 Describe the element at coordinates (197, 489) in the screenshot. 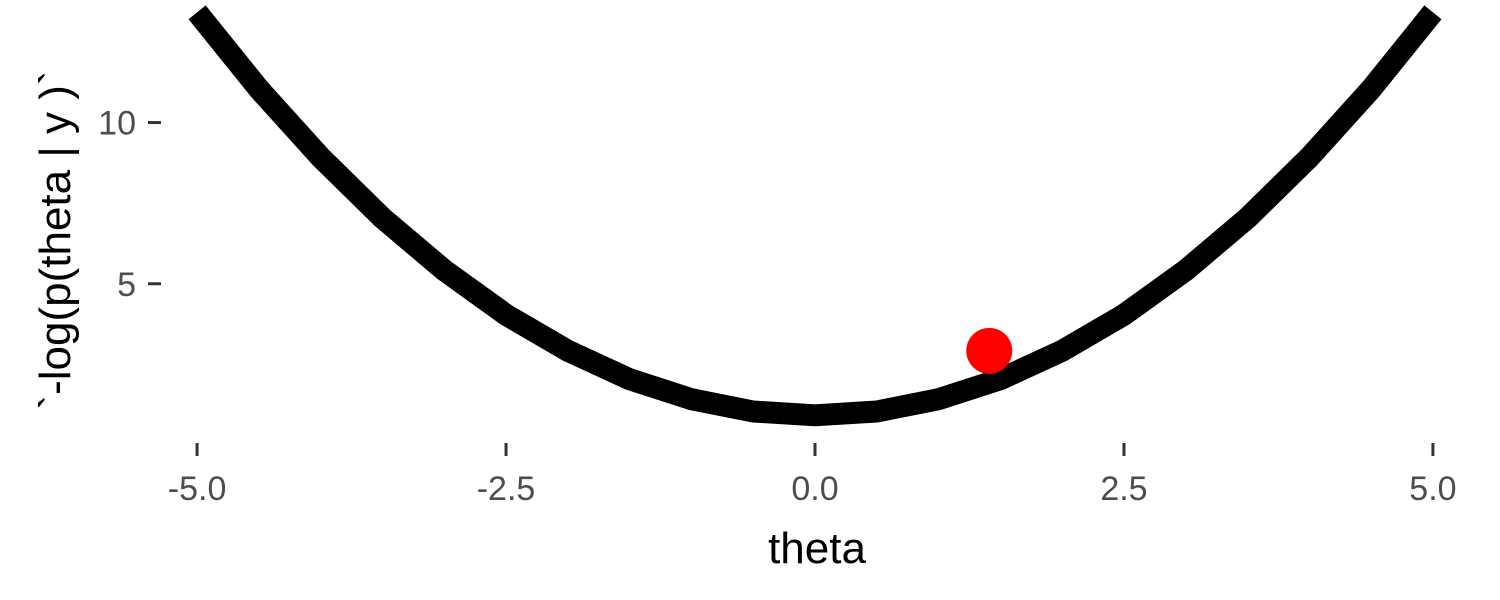

I see `x-tick-label: -5.0` at that location.